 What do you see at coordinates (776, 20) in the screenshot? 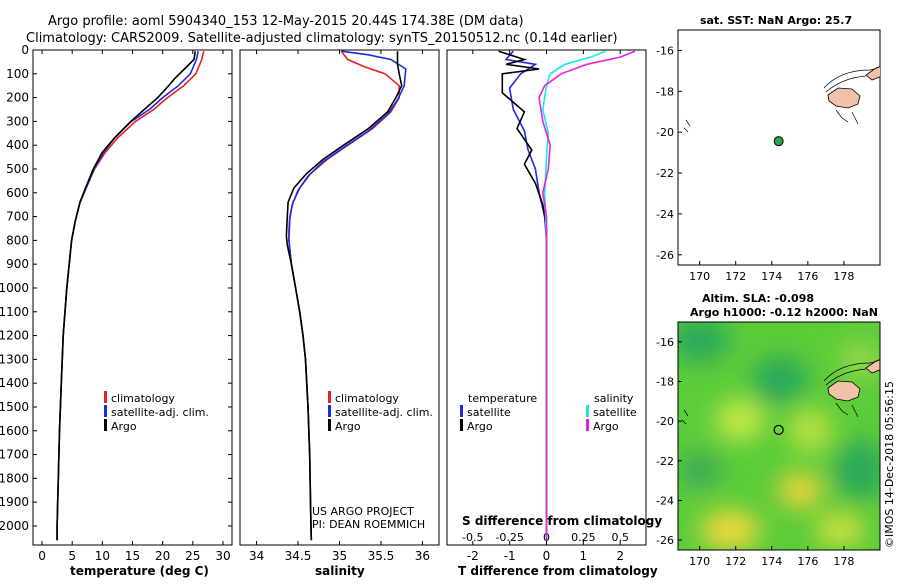
I see `sst-map-title: sat. SST: NaN Argo: 25.7` at bounding box center [776, 20].